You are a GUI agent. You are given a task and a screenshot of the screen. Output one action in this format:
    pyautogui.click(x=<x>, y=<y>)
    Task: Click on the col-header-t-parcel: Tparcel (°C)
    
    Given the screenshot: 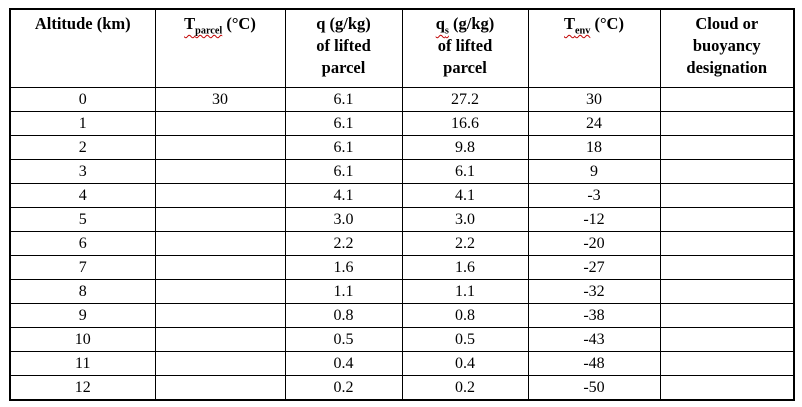 What is the action you would take?
    pyautogui.click(x=220, y=48)
    